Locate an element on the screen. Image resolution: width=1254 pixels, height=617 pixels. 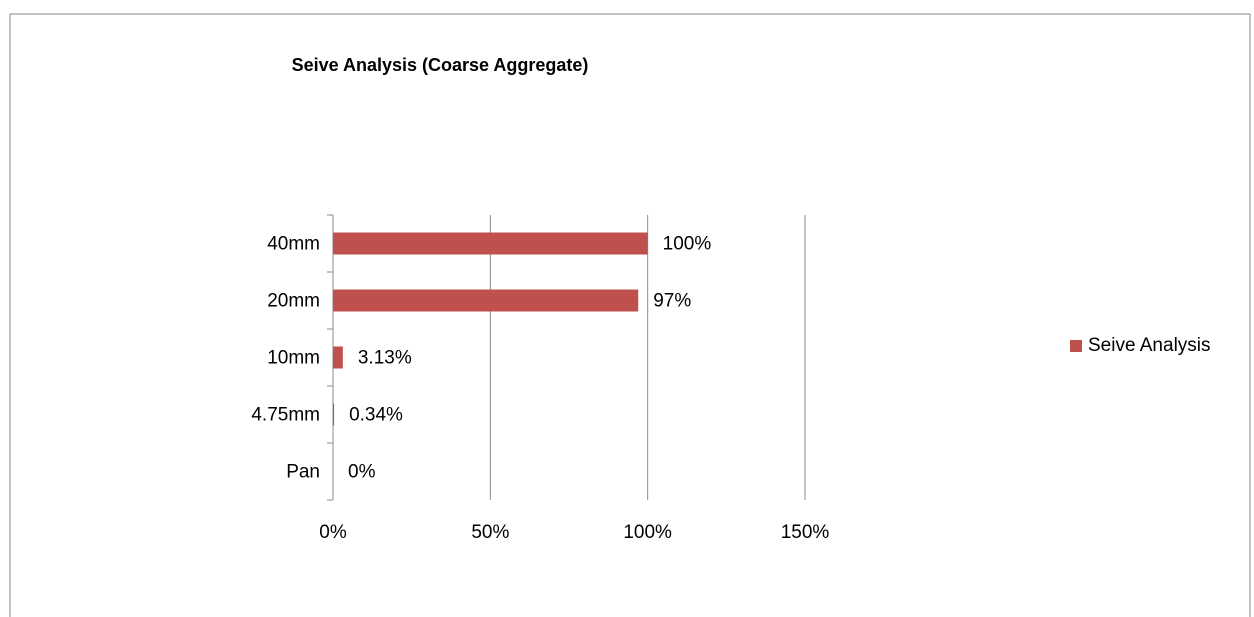
data-label: 0.34% is located at coordinates (376, 415).